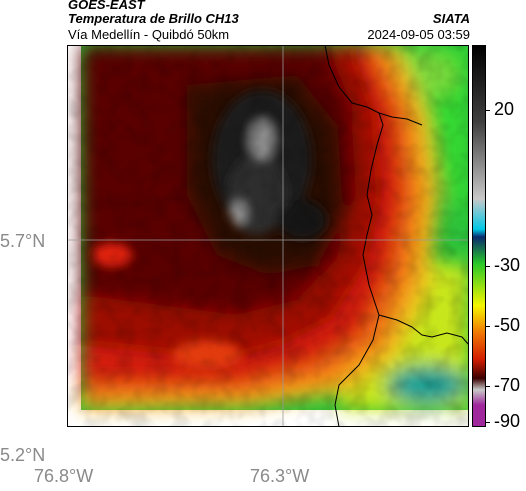 Image resolution: width=526 pixels, height=491 pixels. I want to click on region-subtitle: Vía Medellín - Quibdó 50km, so click(149, 34).